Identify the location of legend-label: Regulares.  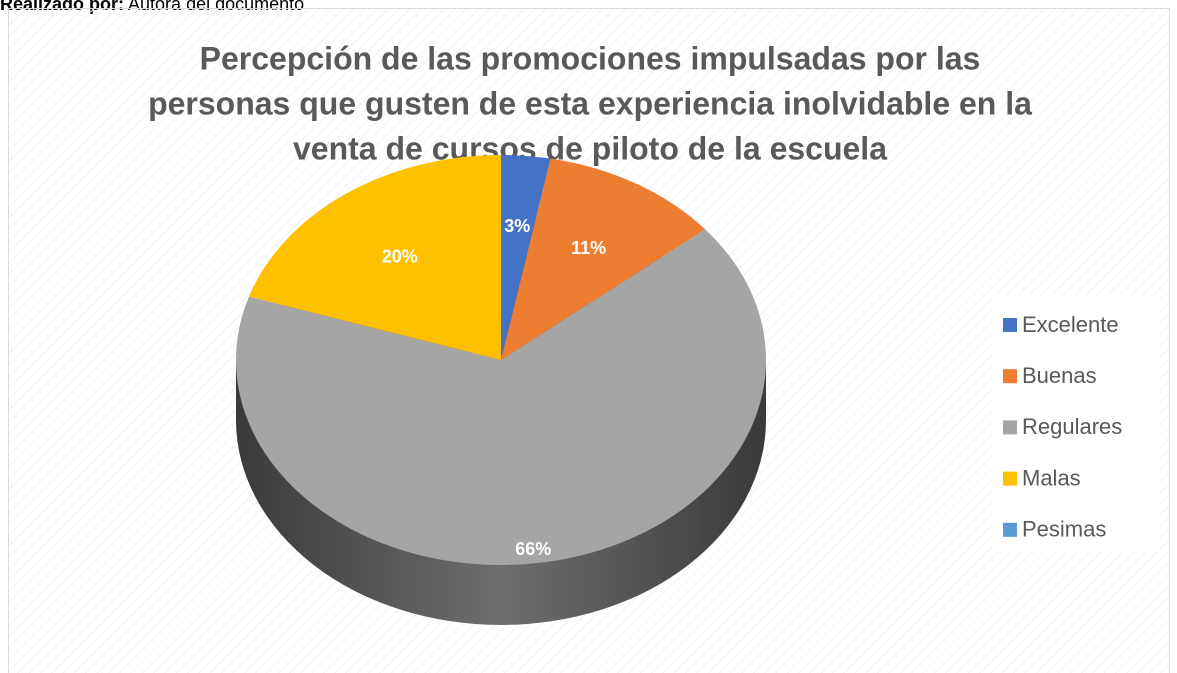
(1072, 426).